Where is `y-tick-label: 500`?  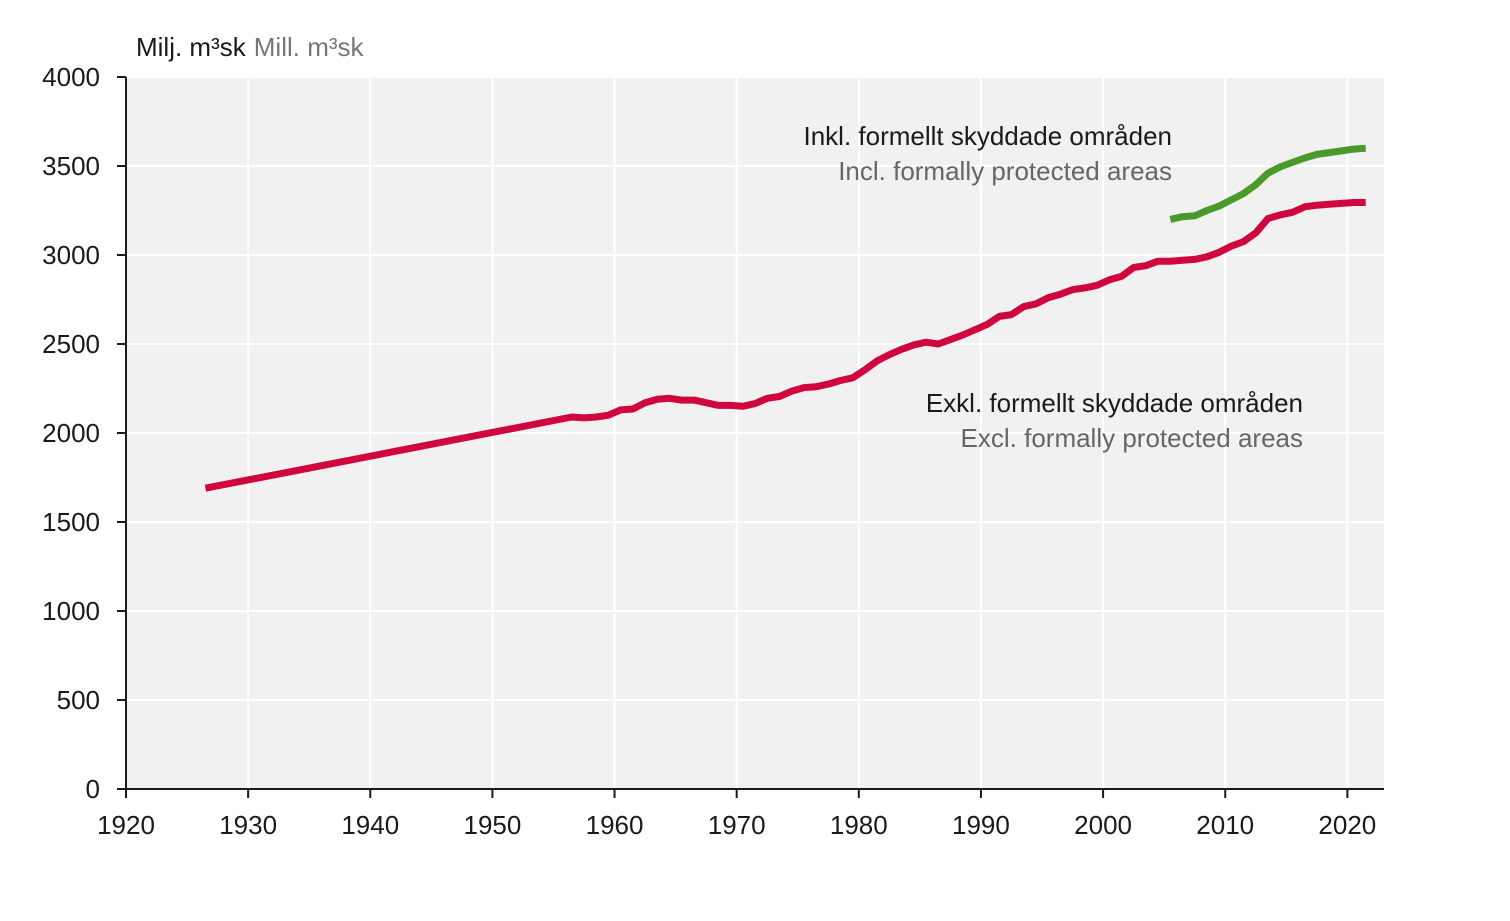 y-tick-label: 500 is located at coordinates (78, 700).